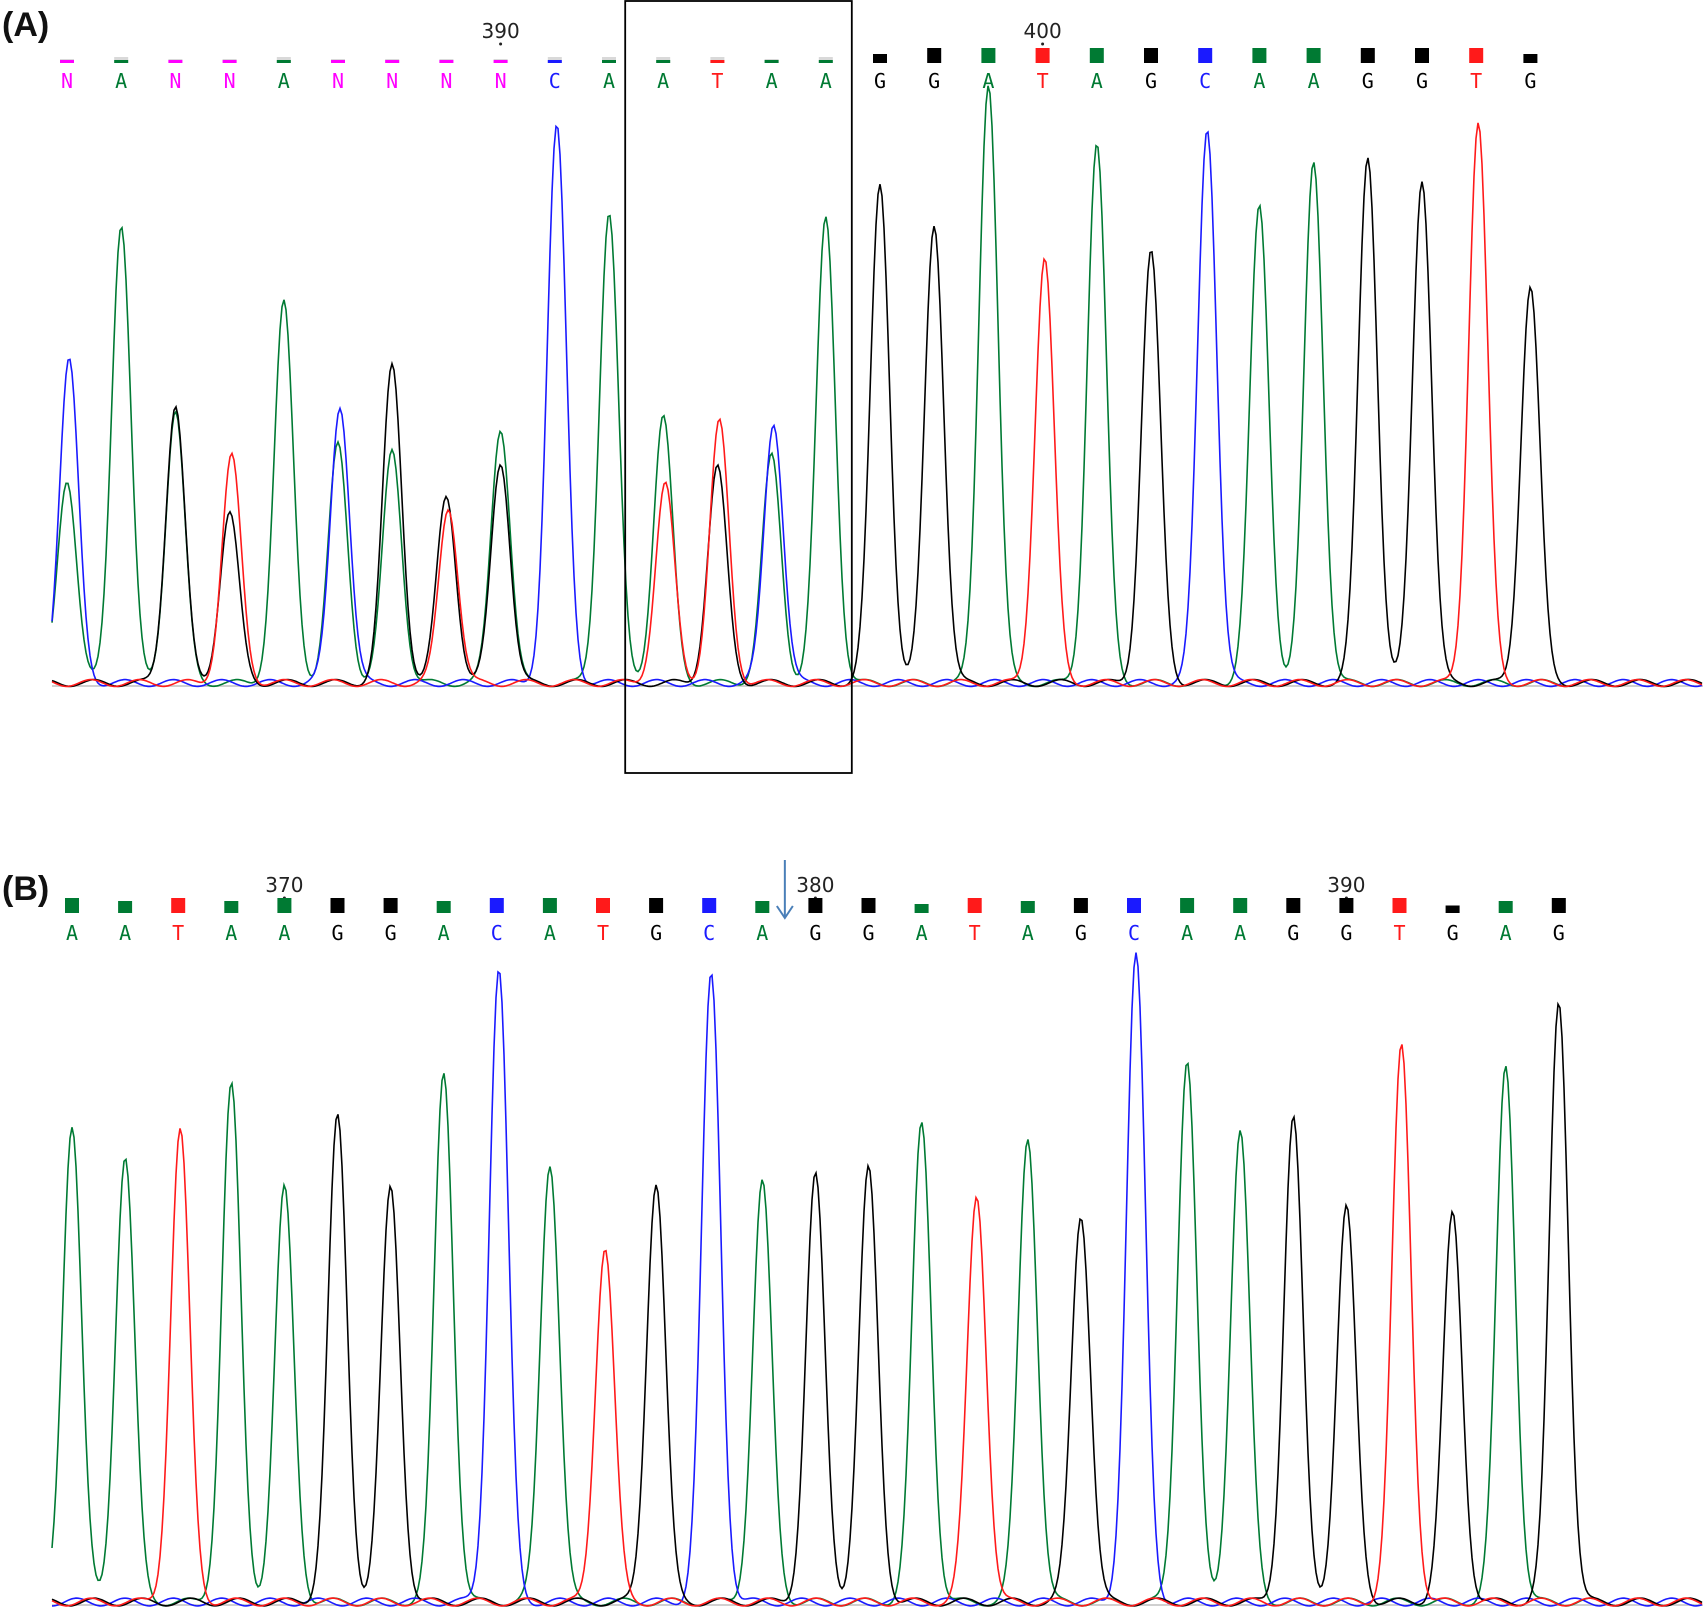 The width and height of the screenshot is (1705, 1624). Describe the element at coordinates (284, 885) in the screenshot. I see `position-label: 370` at that location.